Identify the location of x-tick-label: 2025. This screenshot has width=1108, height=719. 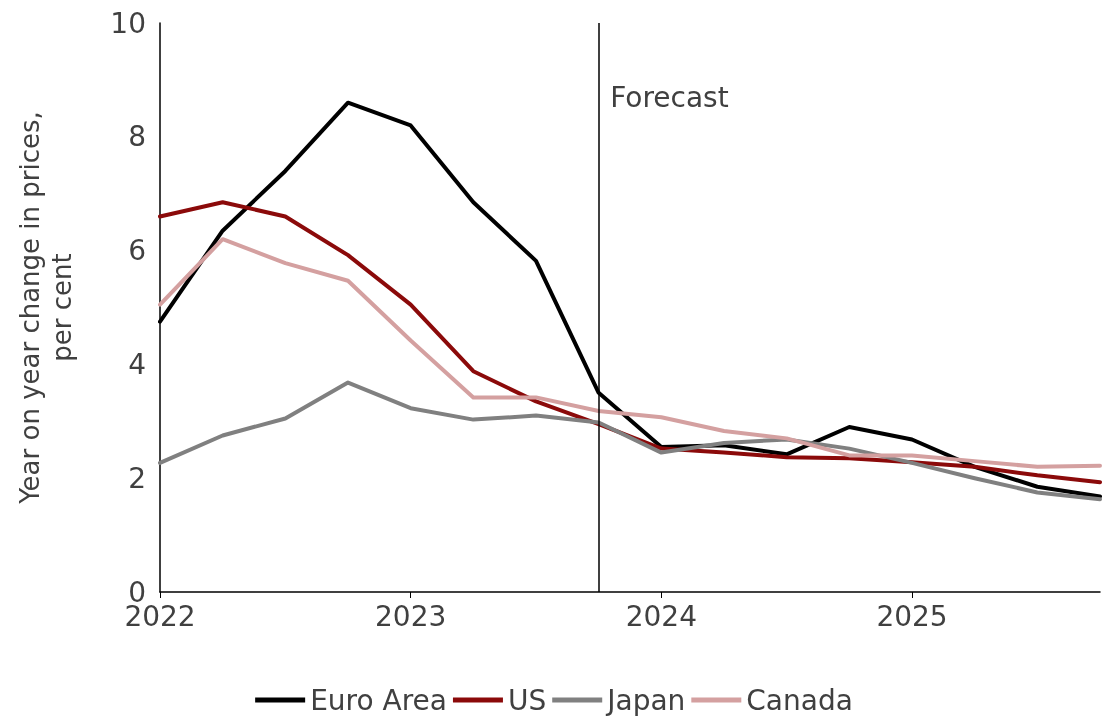
(912, 616).